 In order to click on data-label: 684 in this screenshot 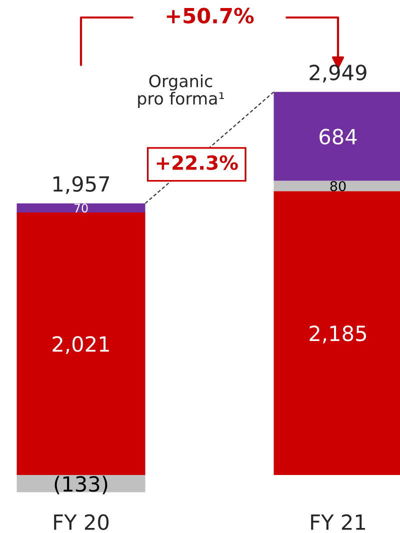, I will do `click(338, 136)`.